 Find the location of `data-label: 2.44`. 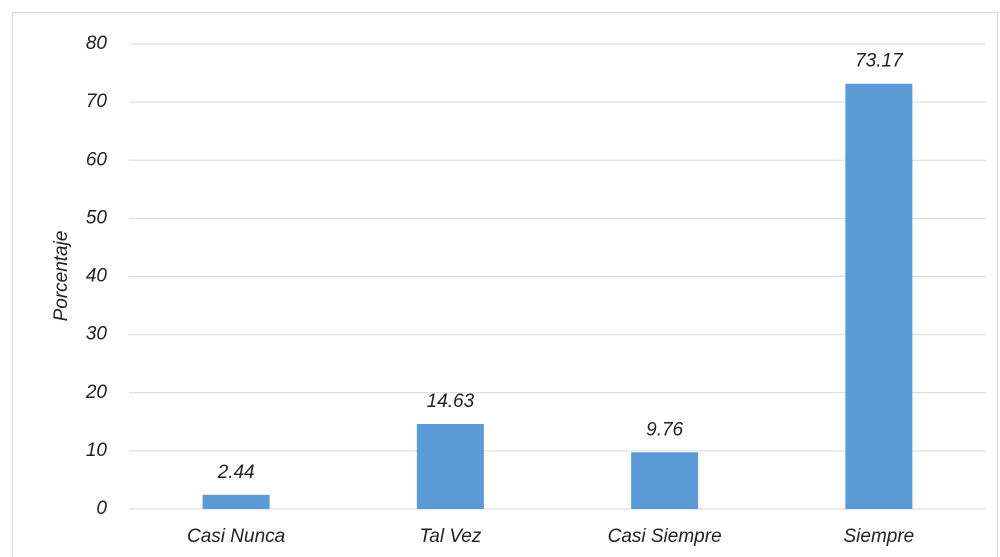

data-label: 2.44 is located at coordinates (236, 472).